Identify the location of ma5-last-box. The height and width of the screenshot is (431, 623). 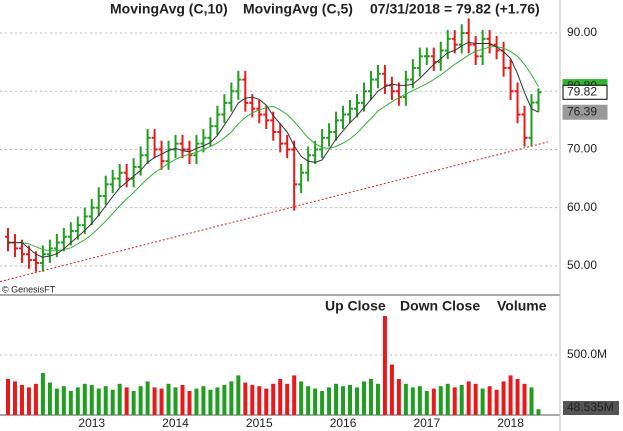
(585, 112).